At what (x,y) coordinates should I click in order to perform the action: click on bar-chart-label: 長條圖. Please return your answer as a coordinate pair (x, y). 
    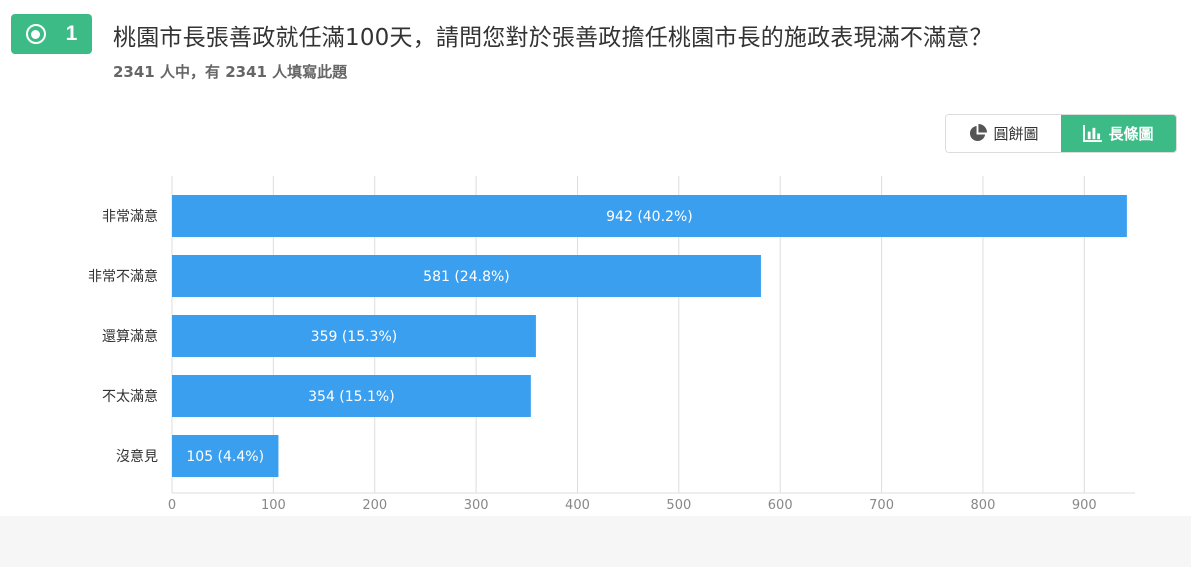
    Looking at the image, I should click on (1131, 134).